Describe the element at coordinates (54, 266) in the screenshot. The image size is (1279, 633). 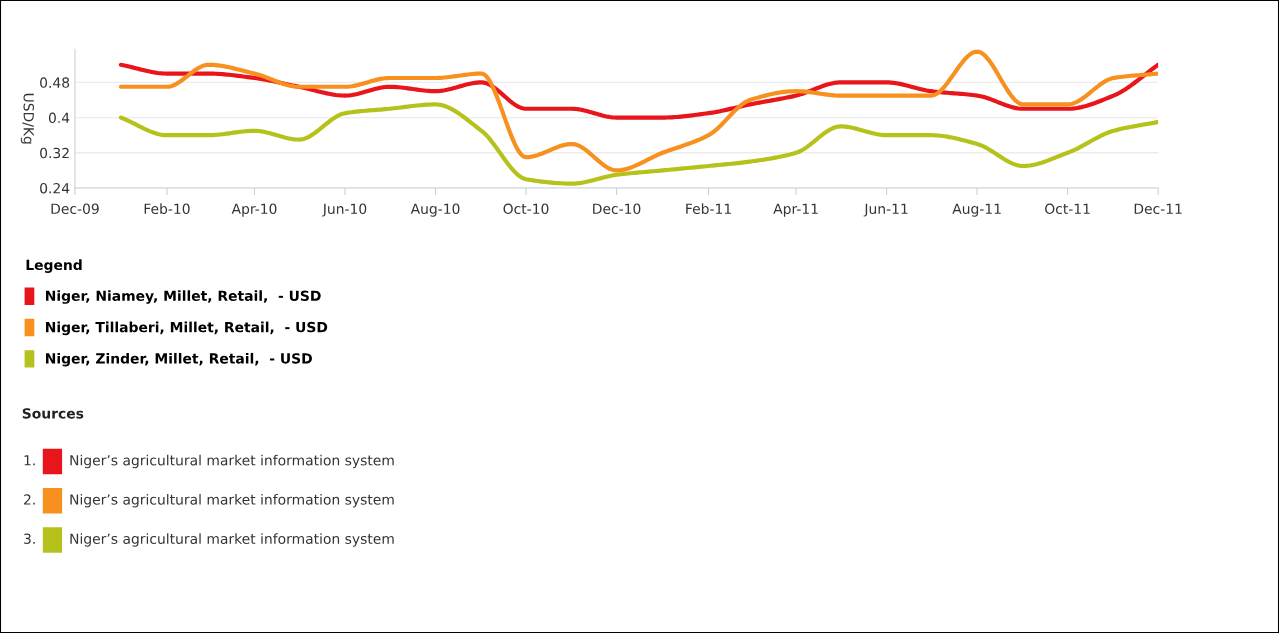
I see `legend-title: Legend` at that location.